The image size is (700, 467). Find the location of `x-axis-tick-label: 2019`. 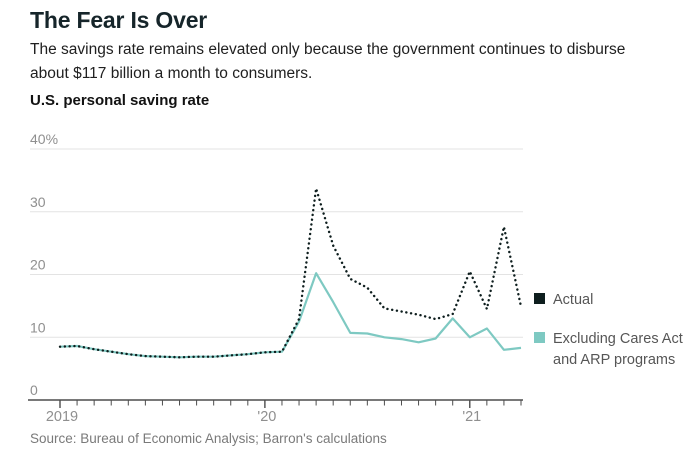

x-axis-tick-label: 2019 is located at coordinates (62, 417).